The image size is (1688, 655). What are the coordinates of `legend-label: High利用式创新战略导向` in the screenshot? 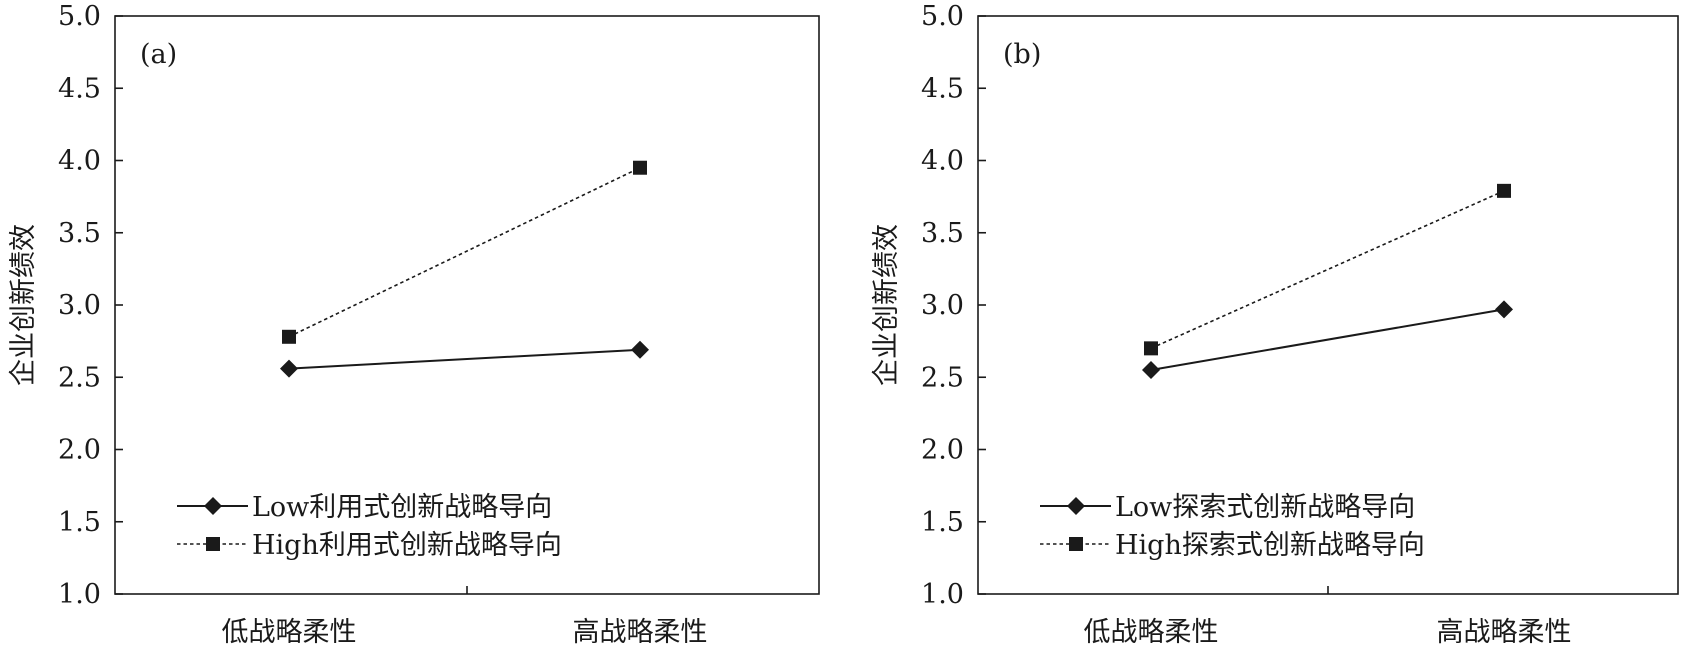 It's located at (407, 545).